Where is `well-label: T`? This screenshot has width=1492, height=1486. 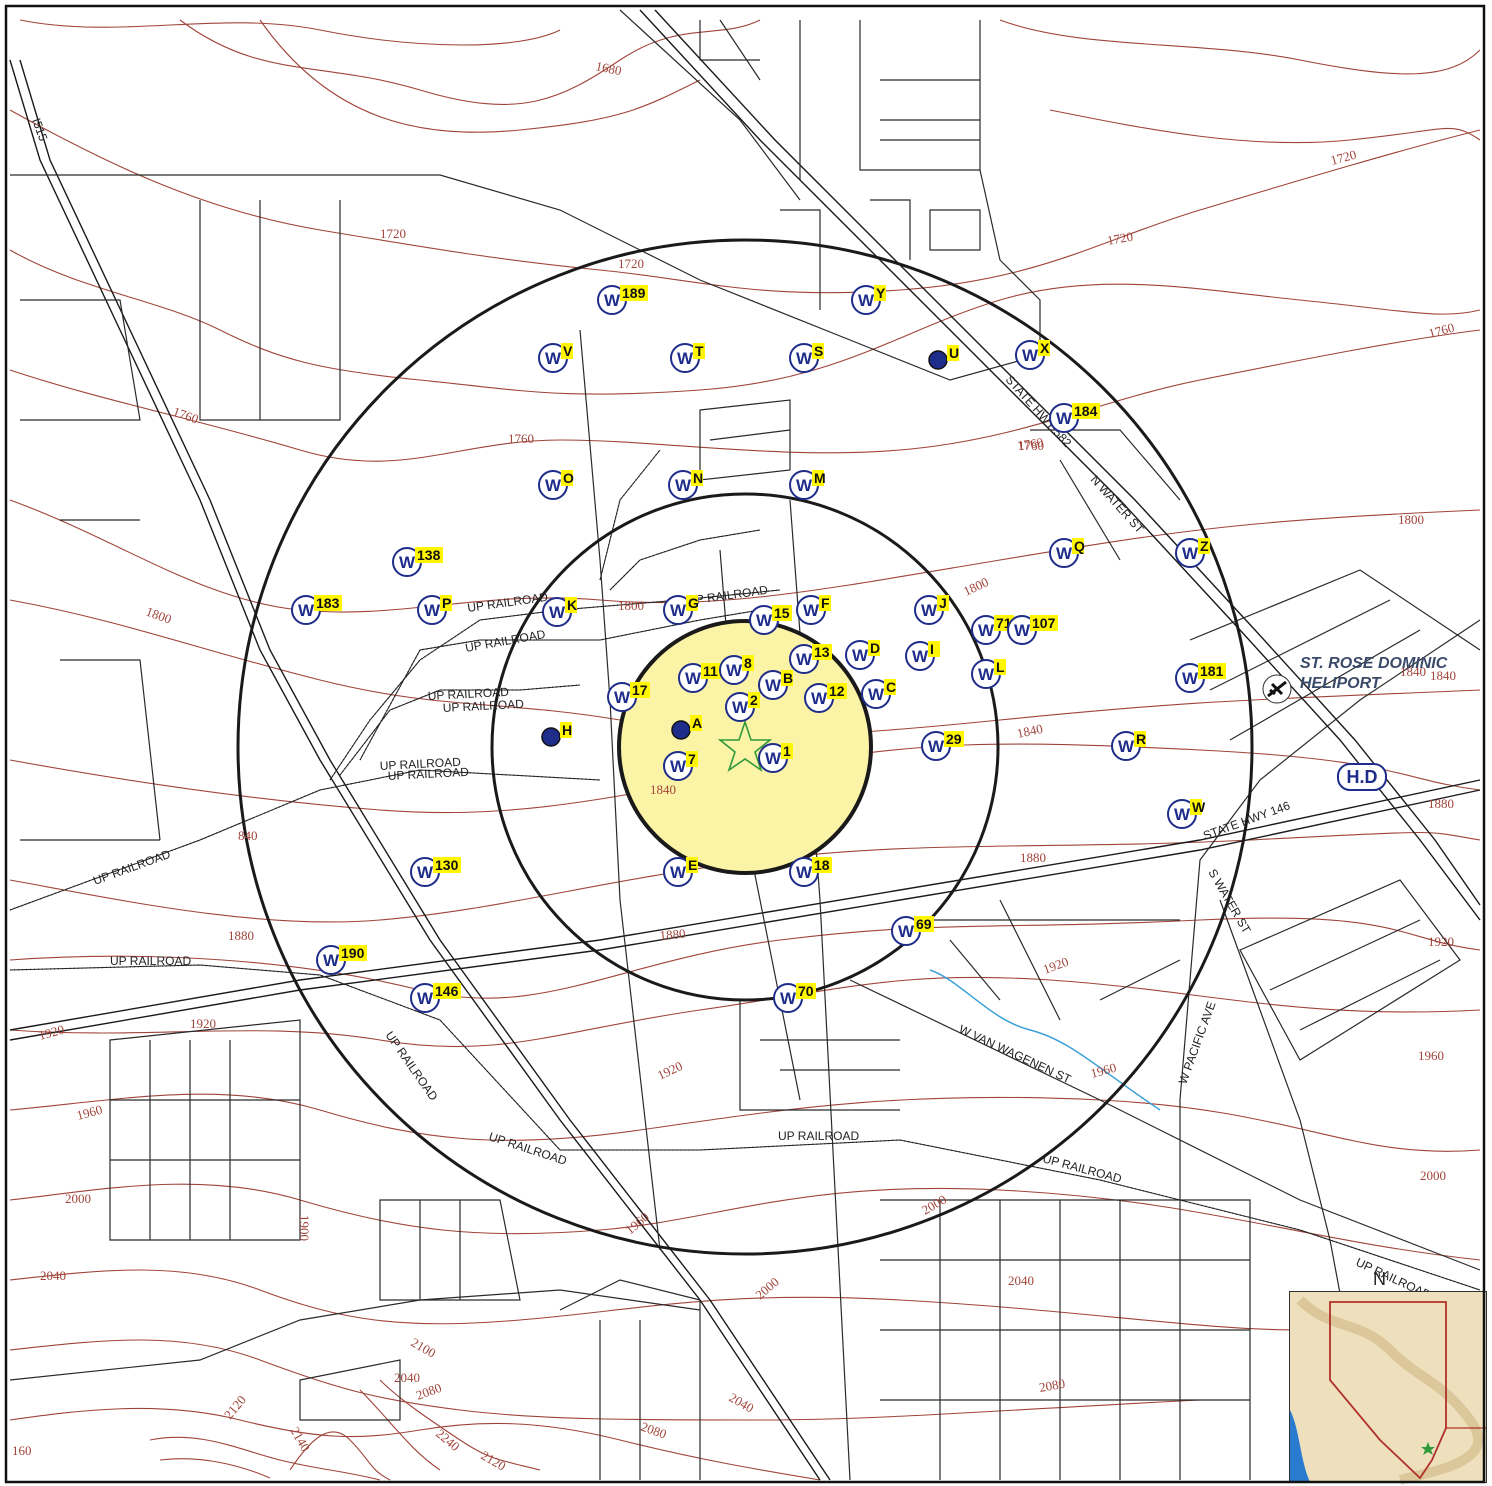 well-label: T is located at coordinates (699, 351).